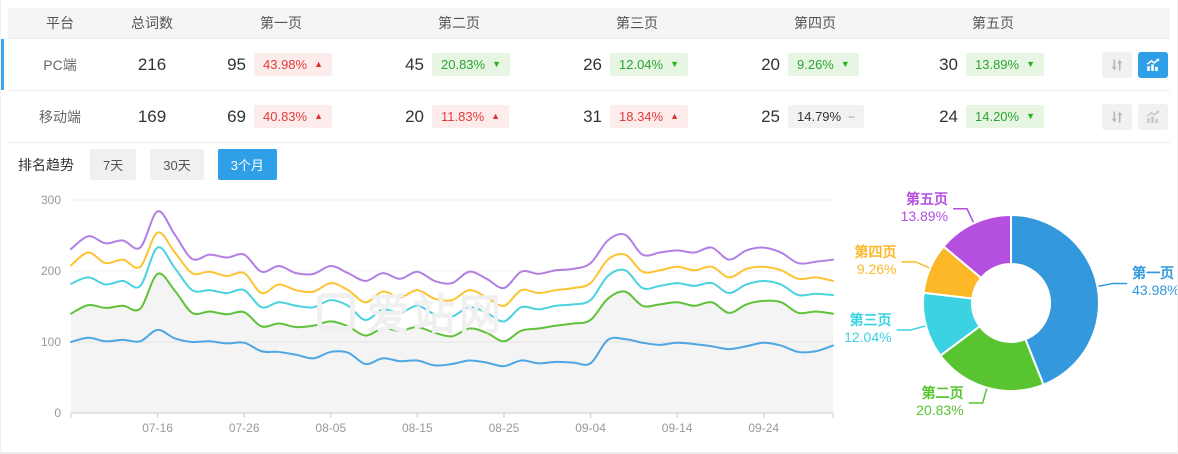  What do you see at coordinates (417, 428) in the screenshot?
I see `x-axis-label: 08-15` at bounding box center [417, 428].